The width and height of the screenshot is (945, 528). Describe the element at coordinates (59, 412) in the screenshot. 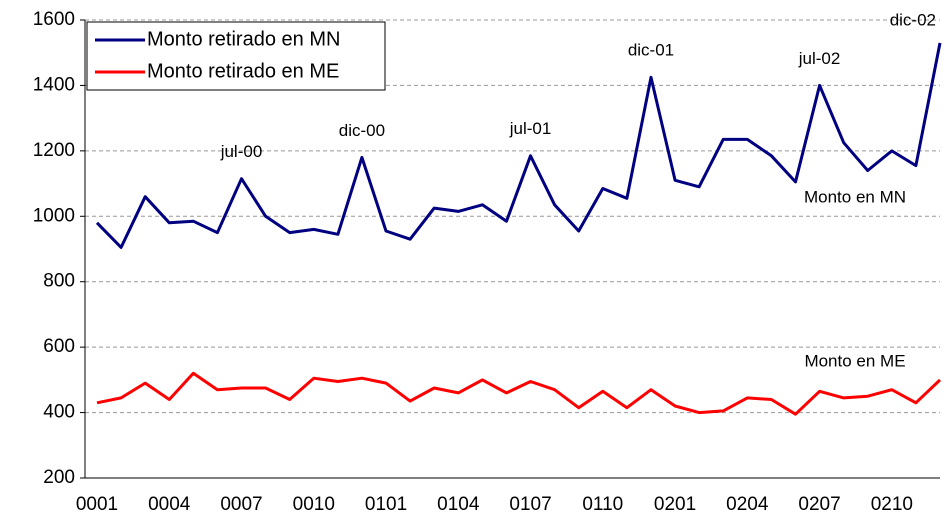

I see `y-tick-label: 400` at that location.